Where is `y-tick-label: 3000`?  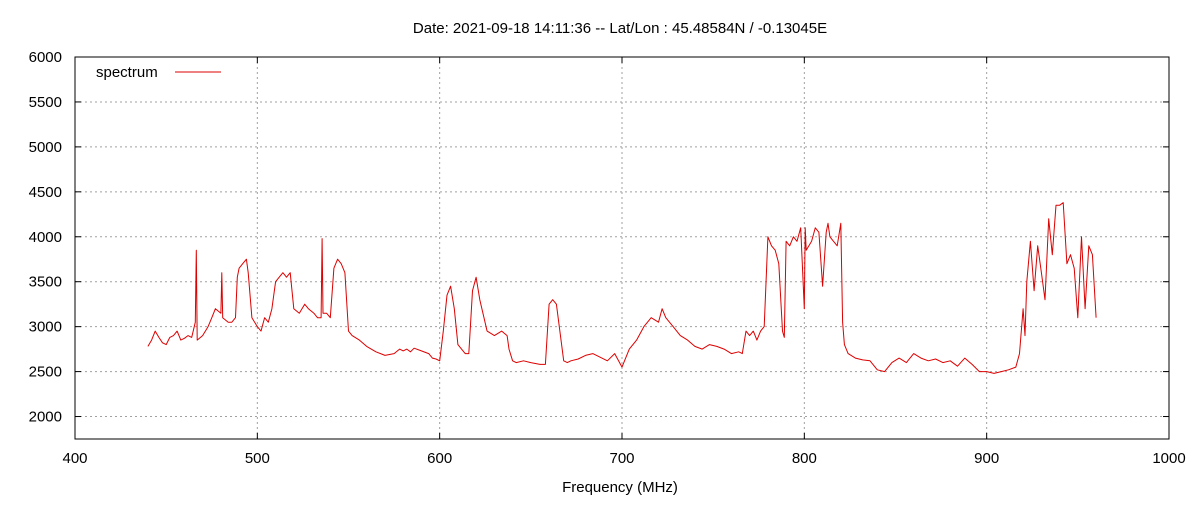 y-tick-label: 3000 is located at coordinates (45, 327).